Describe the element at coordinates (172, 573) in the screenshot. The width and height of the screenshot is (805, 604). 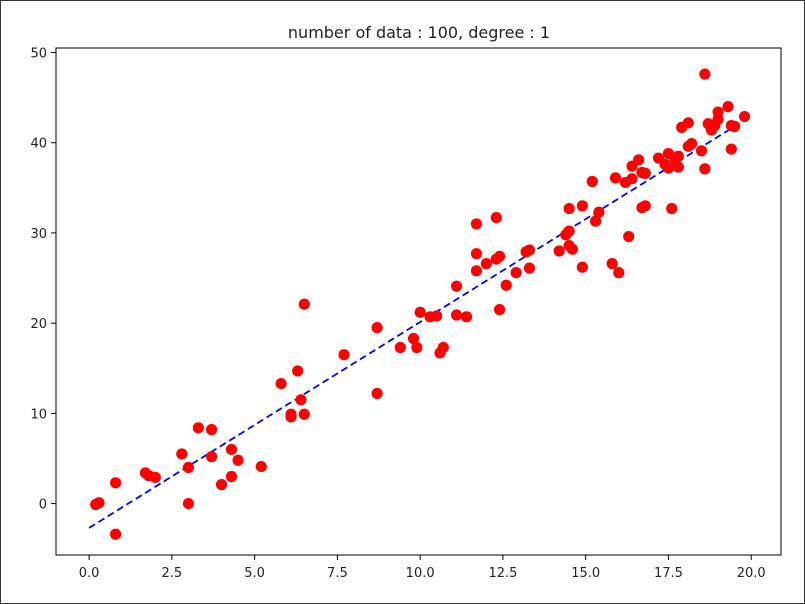
I see `x-tick-label: 2.5` at that location.